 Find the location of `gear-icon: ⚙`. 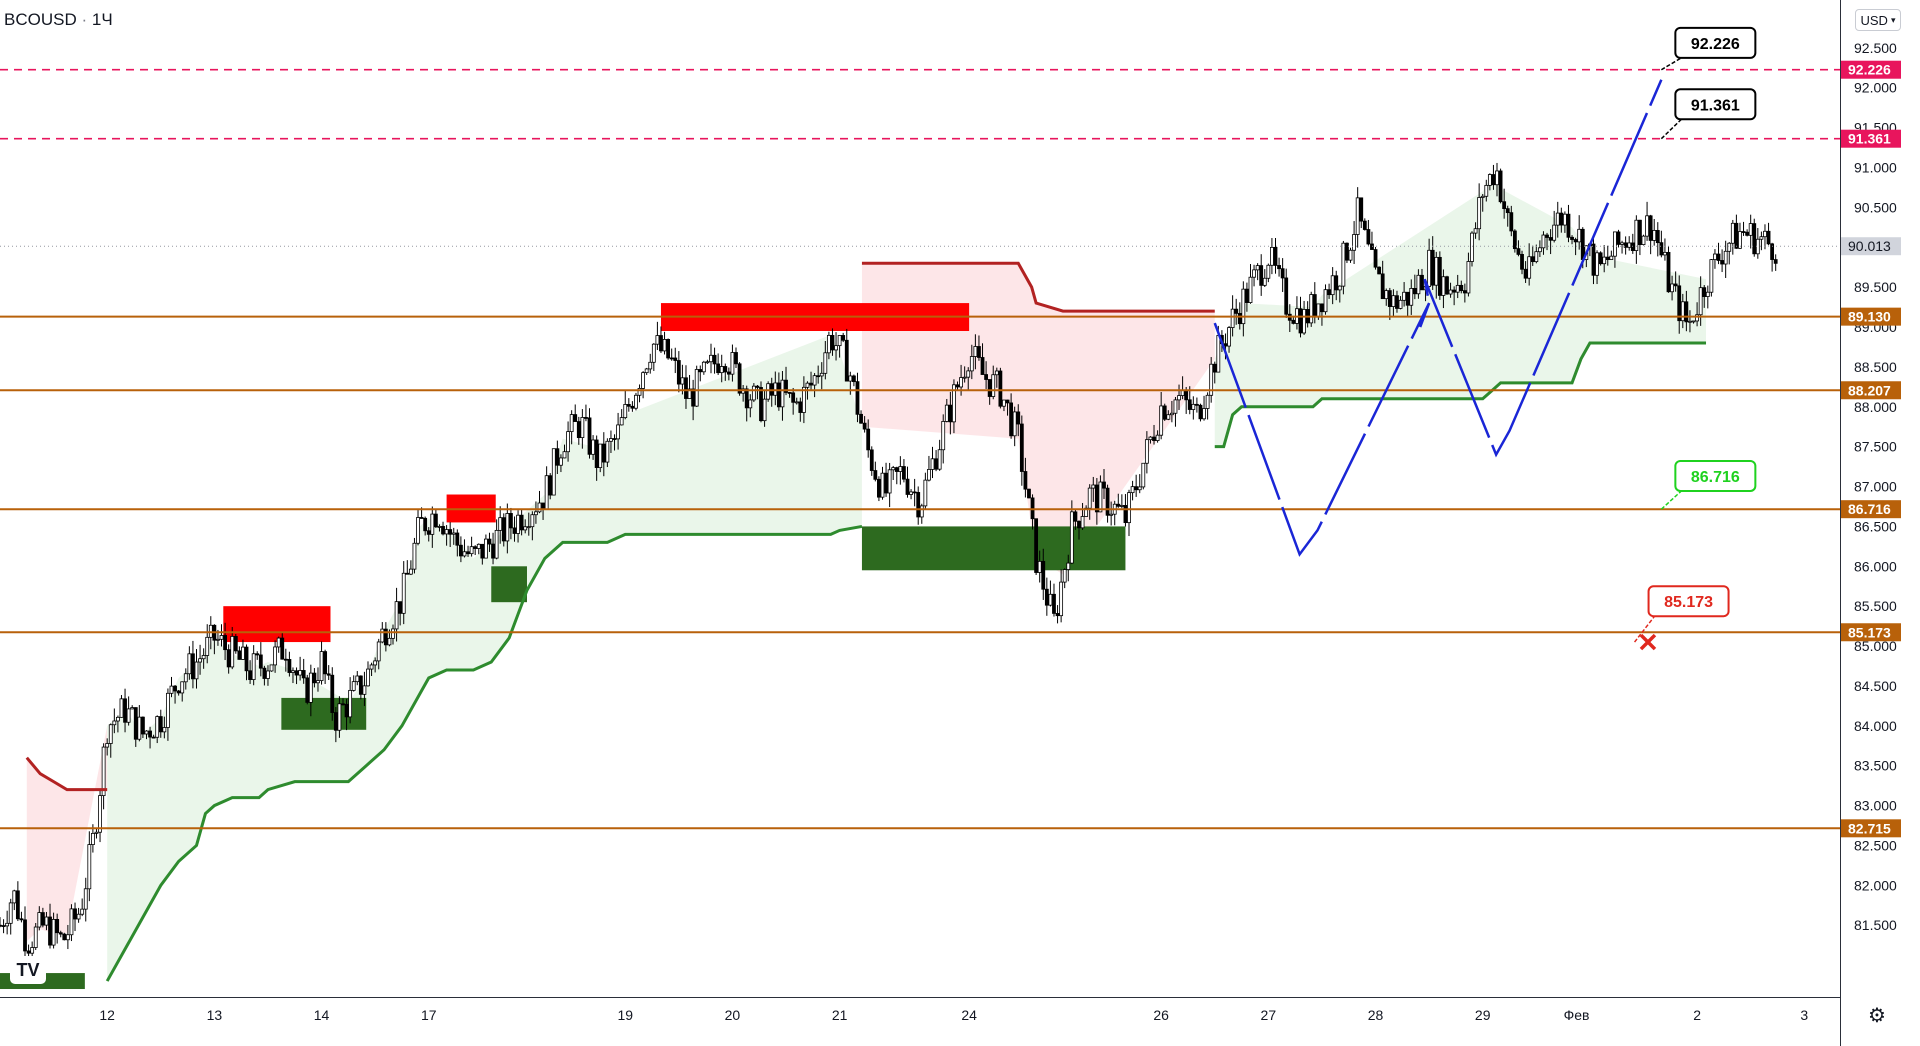

gear-icon: ⚙ is located at coordinates (1877, 1016).